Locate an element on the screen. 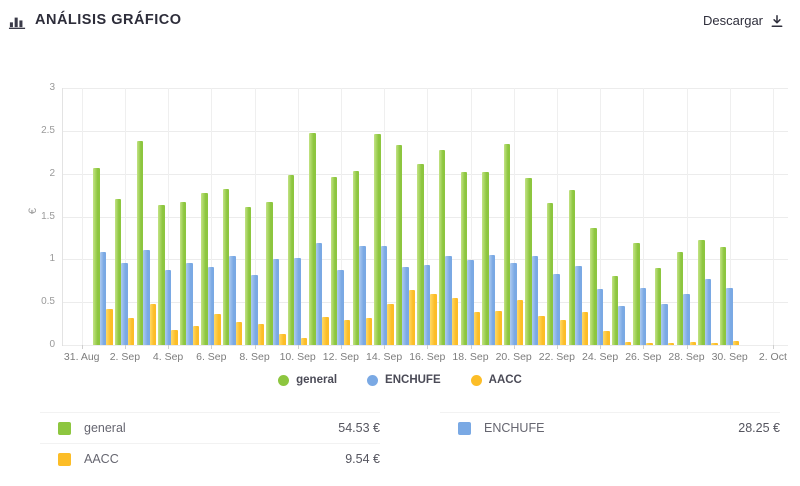  summary-value: 9.54 € is located at coordinates (362, 459).